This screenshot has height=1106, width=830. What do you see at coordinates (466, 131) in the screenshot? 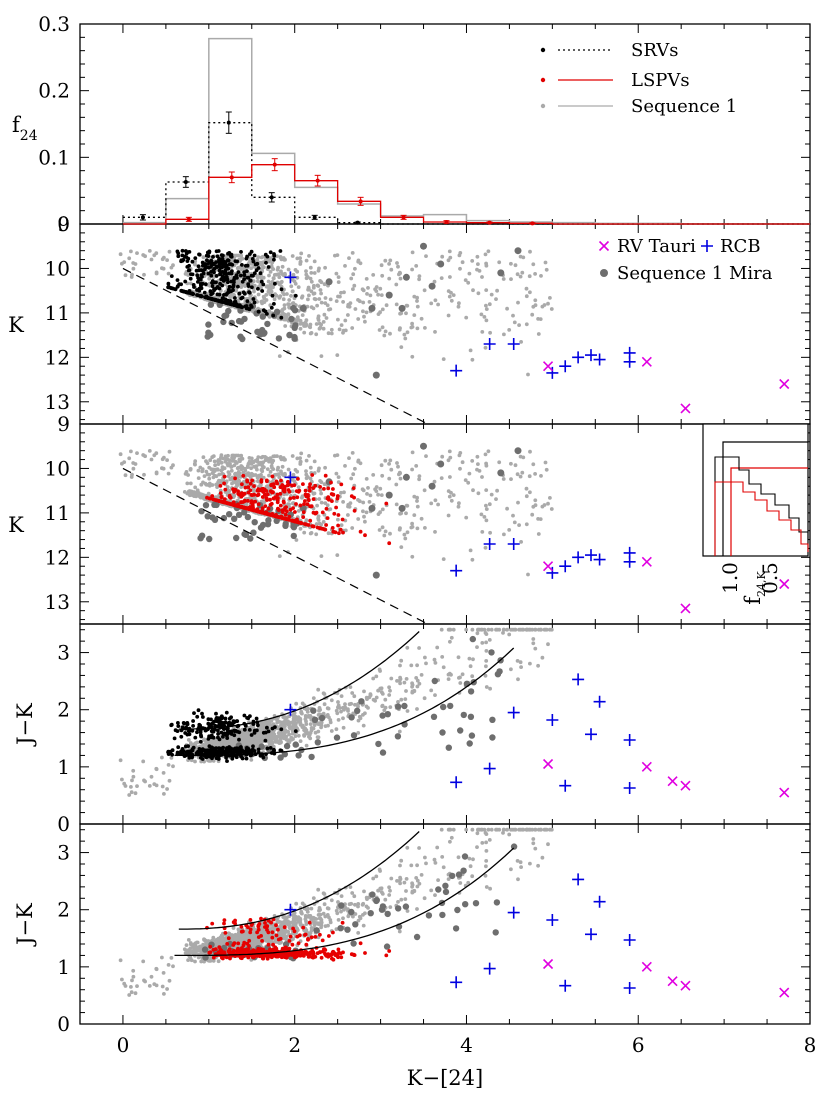
I see `histogram-sequence1` at bounding box center [466, 131].